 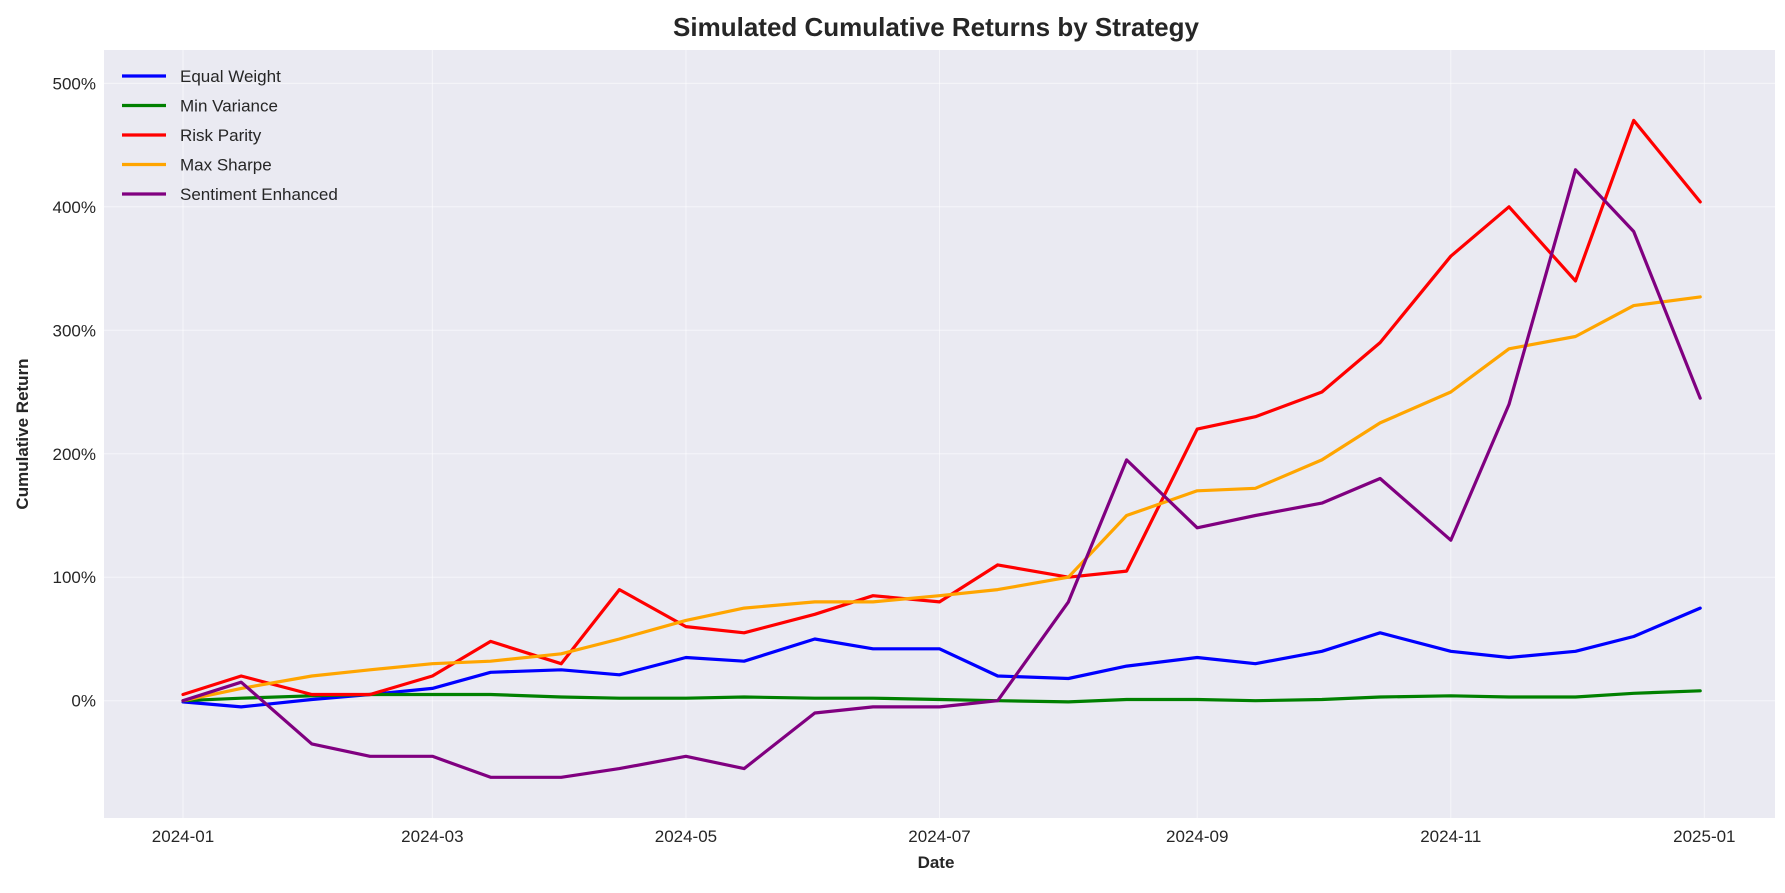 What do you see at coordinates (941, 696) in the screenshot?
I see `series-line-min-variance` at bounding box center [941, 696].